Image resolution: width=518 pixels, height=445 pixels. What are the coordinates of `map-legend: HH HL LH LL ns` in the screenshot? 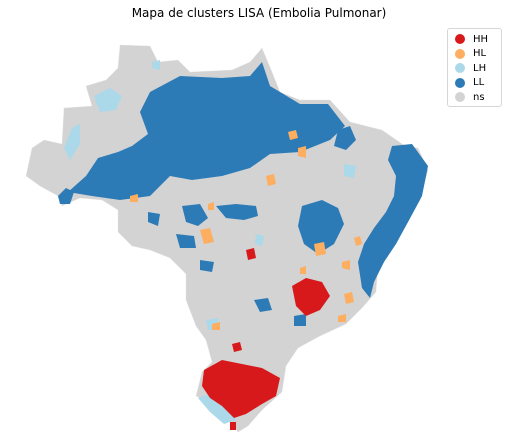 It's located at (474, 67).